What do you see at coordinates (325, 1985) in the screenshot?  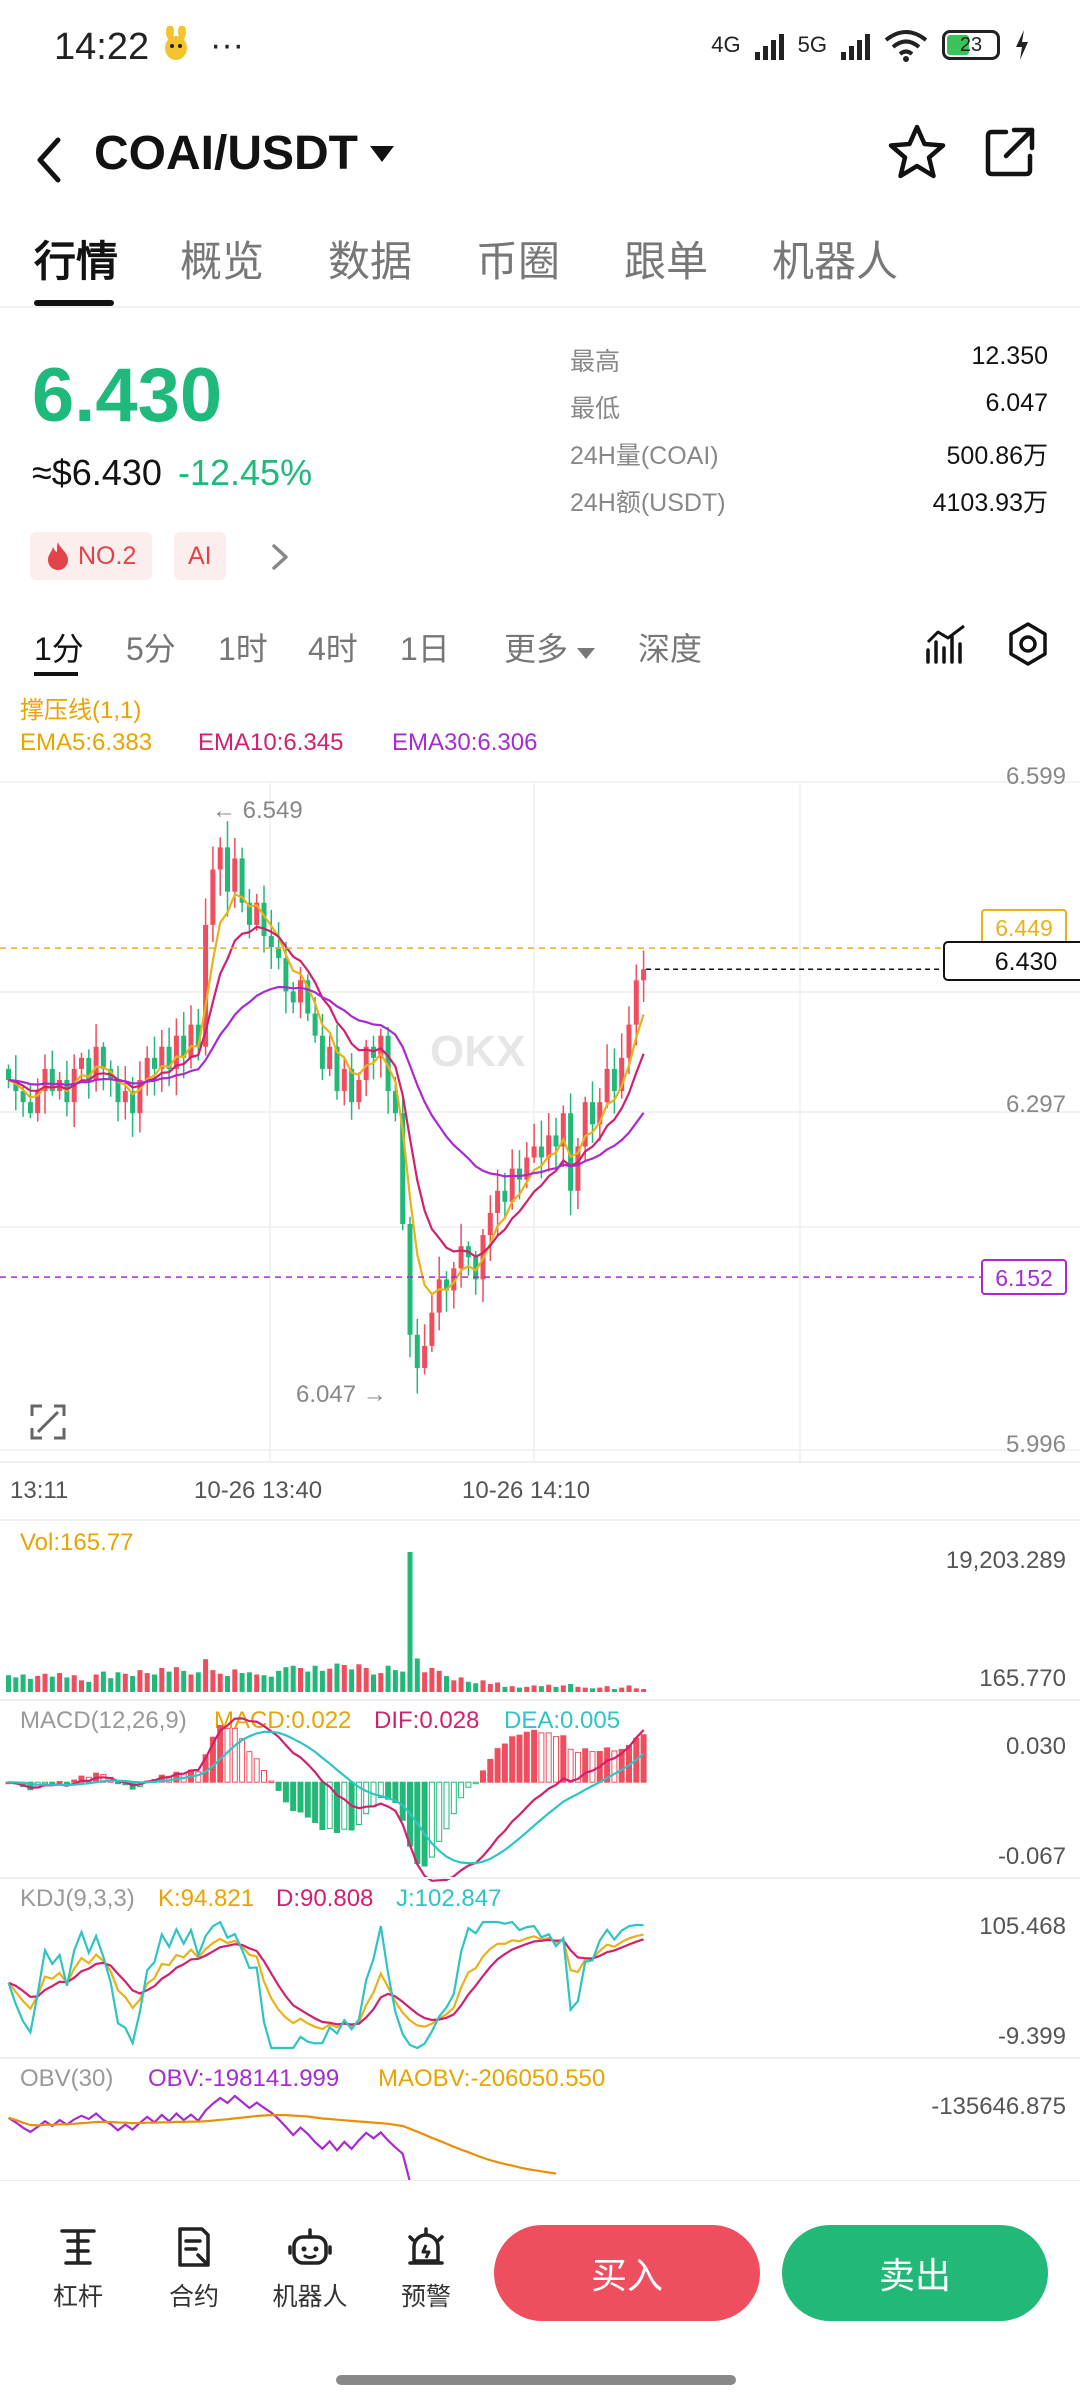 I see `kdj-j-line` at bounding box center [325, 1985].